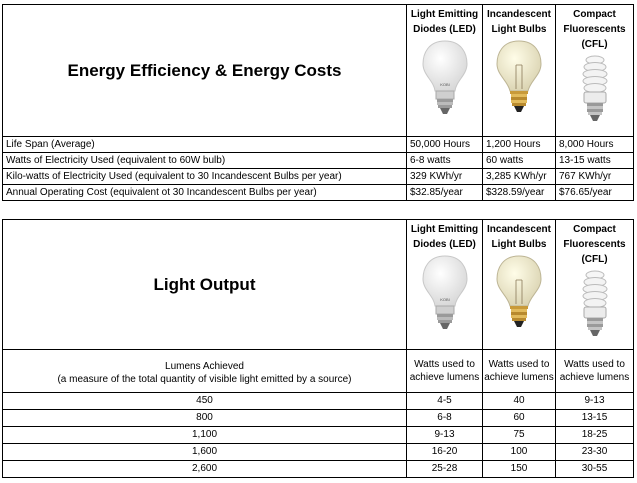  What do you see at coordinates (519, 176) in the screenshot?
I see `cell-incandescent: 3,285 KWh/yr` at bounding box center [519, 176].